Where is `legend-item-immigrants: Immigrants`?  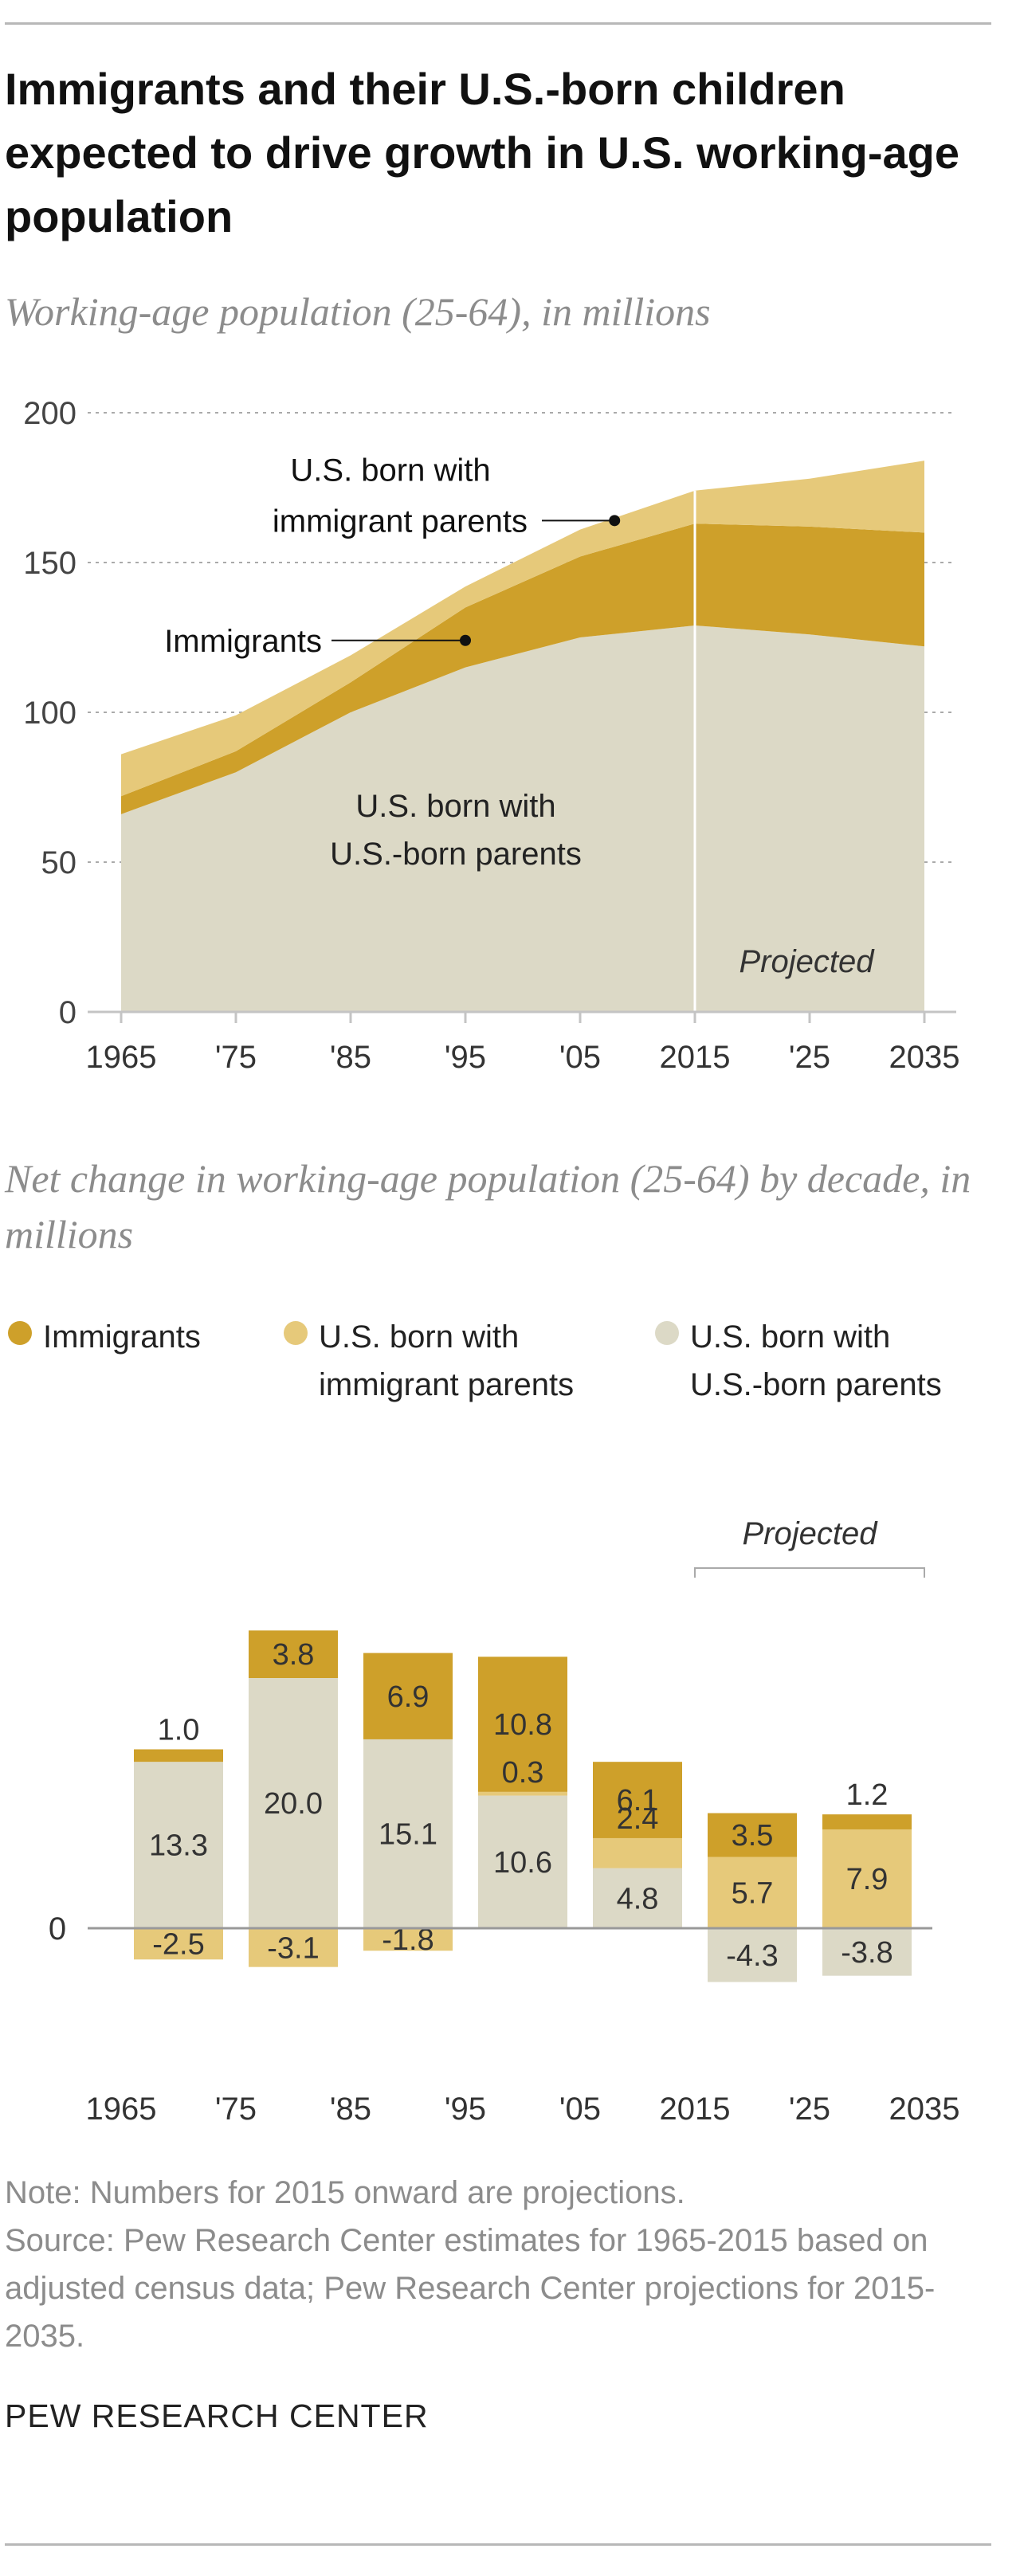 legend-item-immigrants: Immigrants is located at coordinates (104, 1337).